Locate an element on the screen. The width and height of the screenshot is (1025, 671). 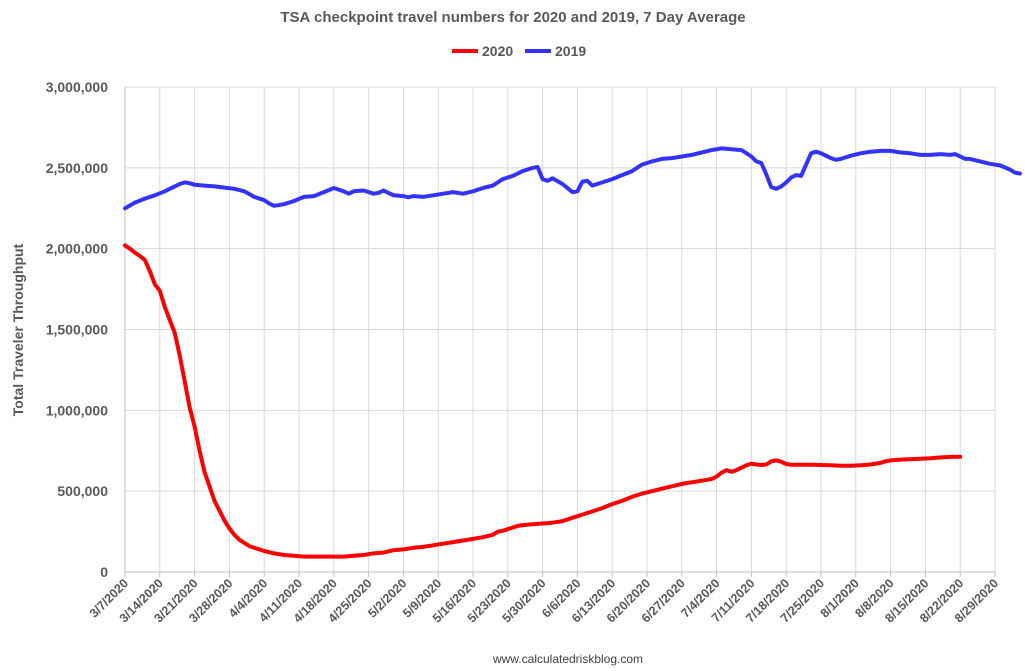
y-axis-label: Total Traveler Throughput is located at coordinates (18, 329).